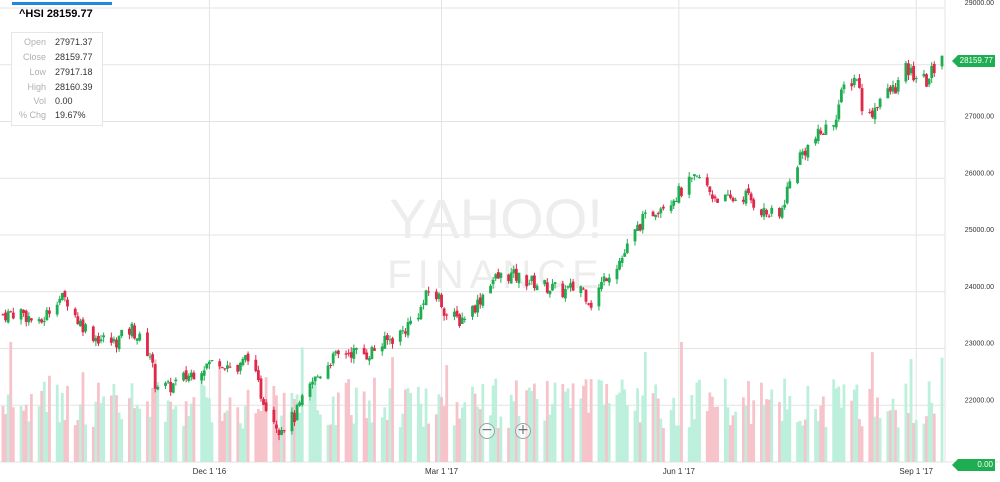  What do you see at coordinates (979, 3) in the screenshot?
I see `y-tick-label: 29000.00` at bounding box center [979, 3].